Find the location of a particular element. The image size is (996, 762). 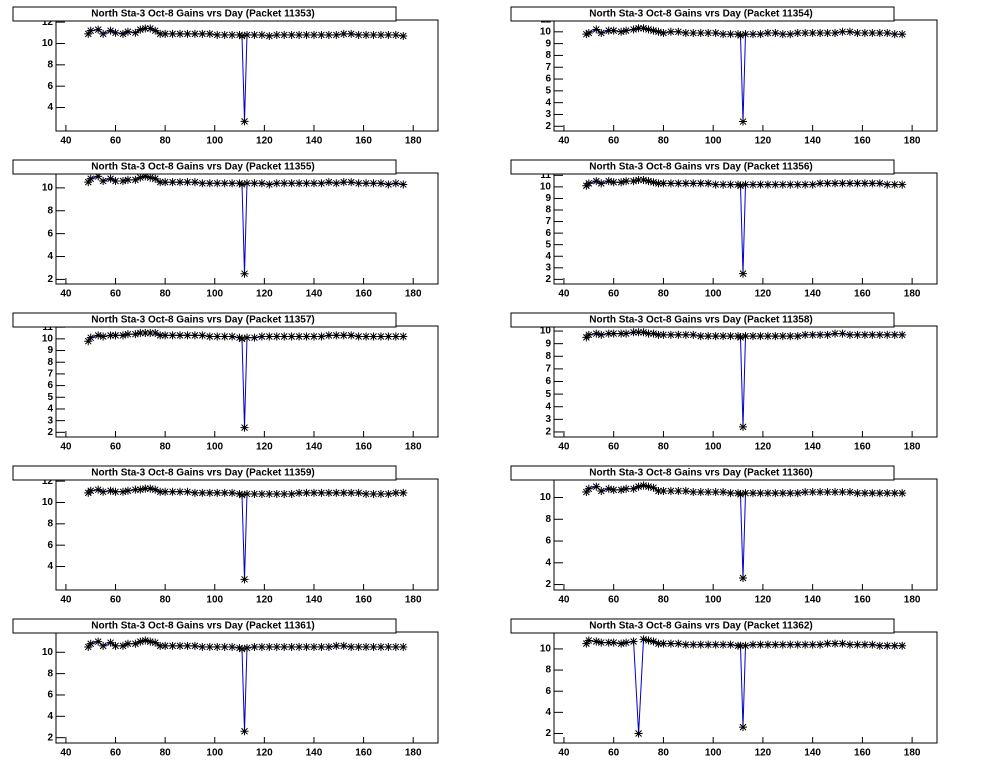

y-tick-label: 6 is located at coordinates (50, 695).